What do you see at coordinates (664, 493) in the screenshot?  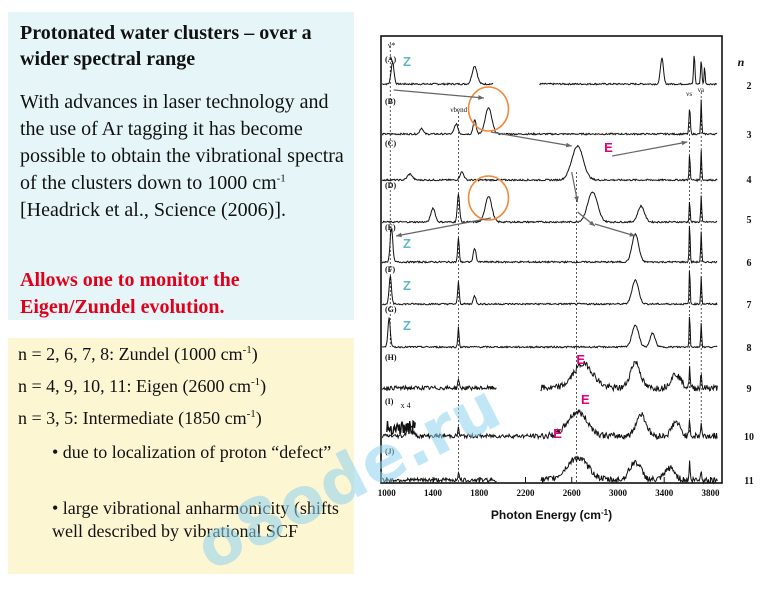 I see `x-tick-label: 3400` at bounding box center [664, 493].